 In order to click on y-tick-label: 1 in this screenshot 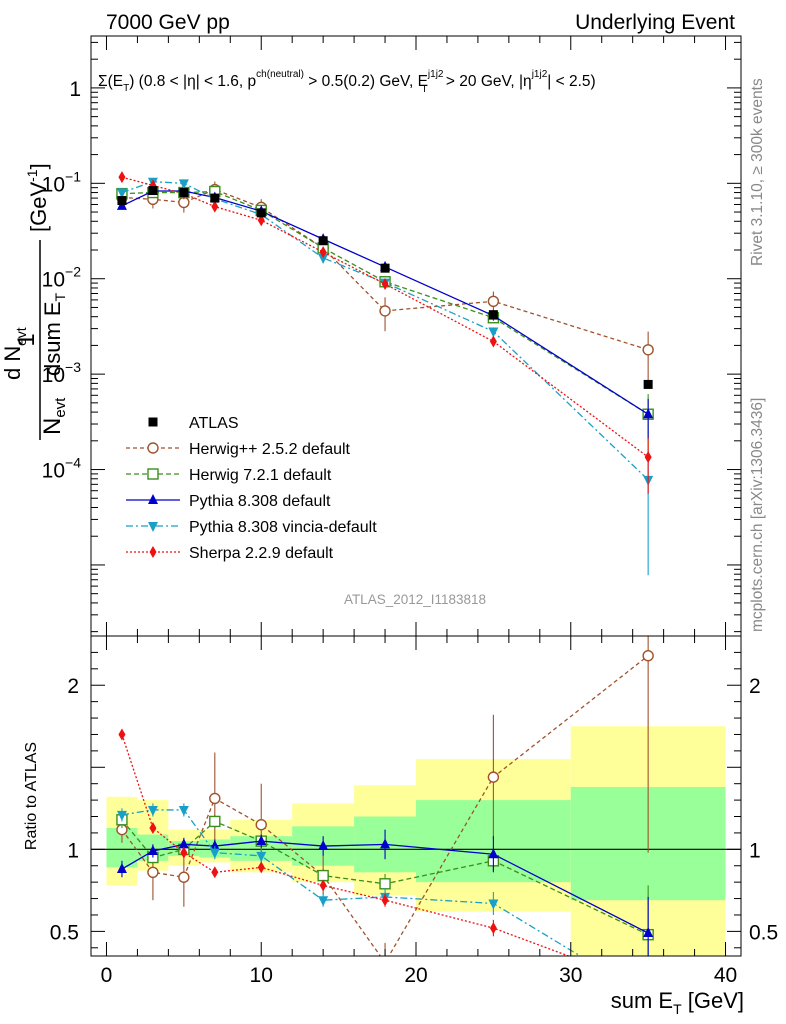, I will do `click(75, 89)`.